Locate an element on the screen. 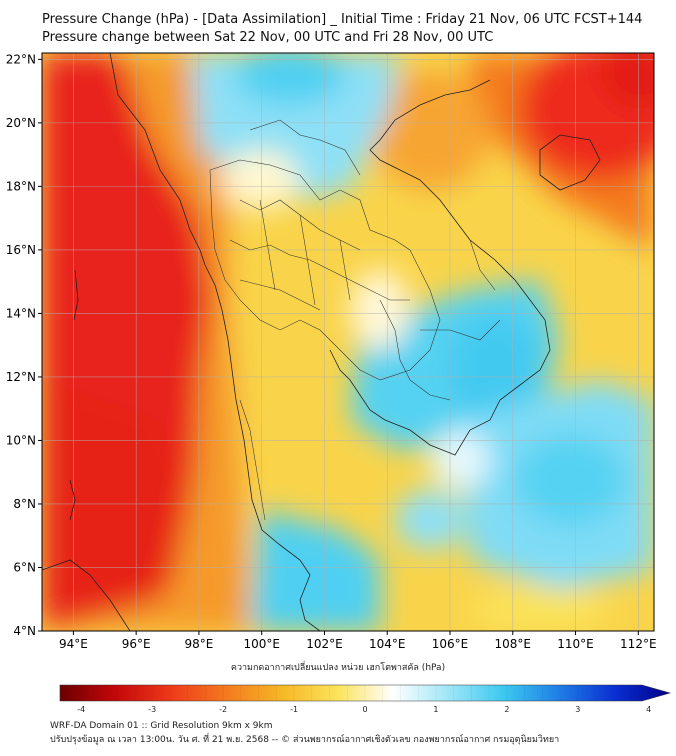 The height and width of the screenshot is (756, 676). lon-label: 108°E is located at coordinates (513, 644).